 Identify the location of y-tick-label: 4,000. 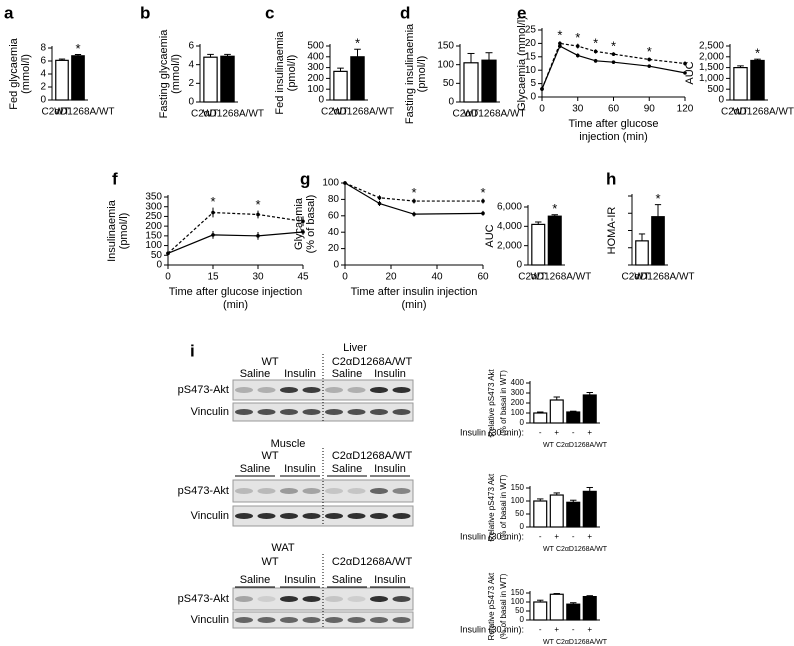
(509, 226).